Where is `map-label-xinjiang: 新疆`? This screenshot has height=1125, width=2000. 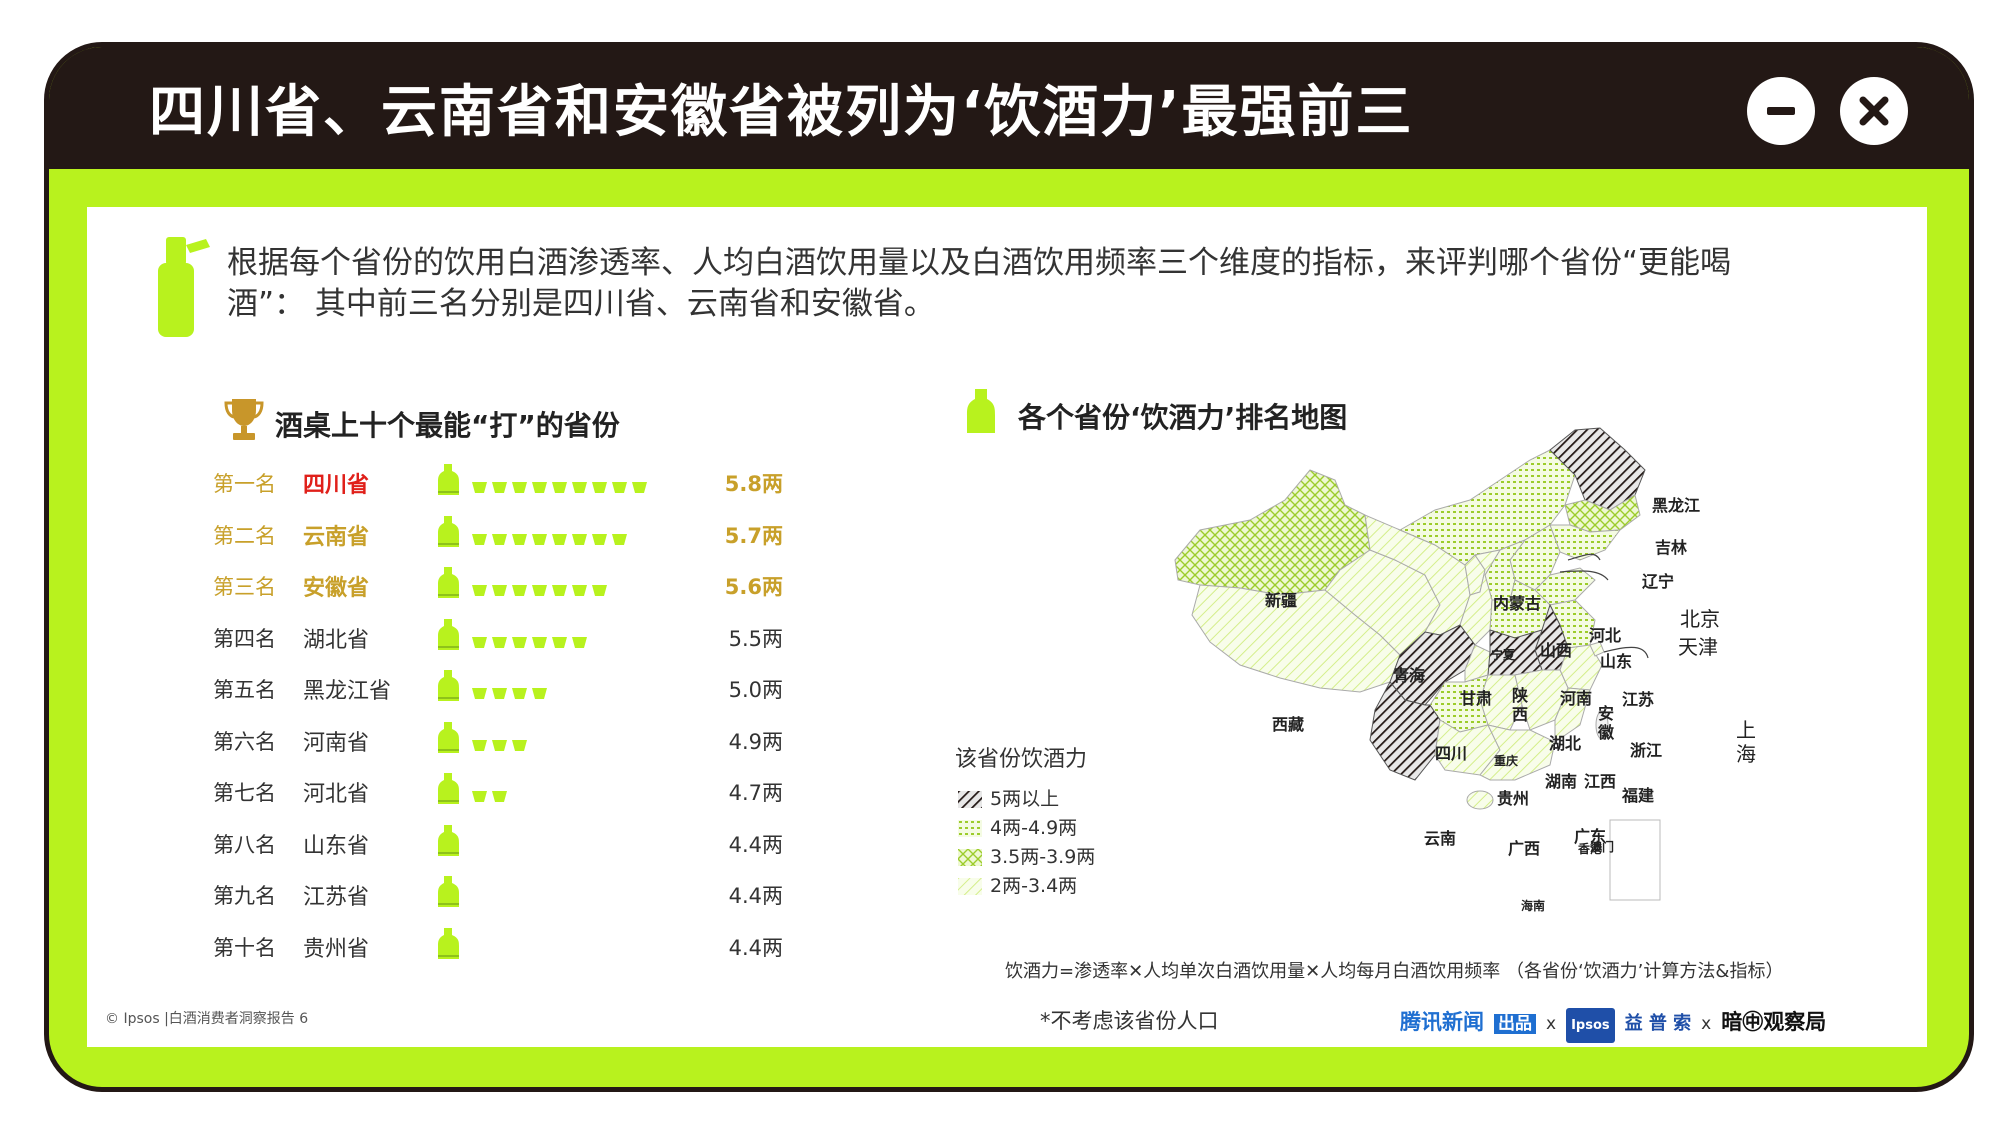 map-label-xinjiang: 新疆 is located at coordinates (1281, 600).